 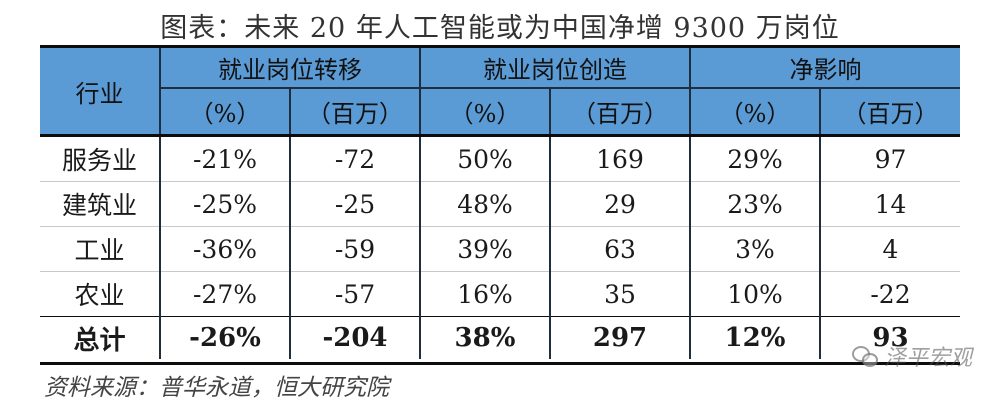 What do you see at coordinates (500, 363) in the screenshot?
I see `bottom-rule` at bounding box center [500, 363].